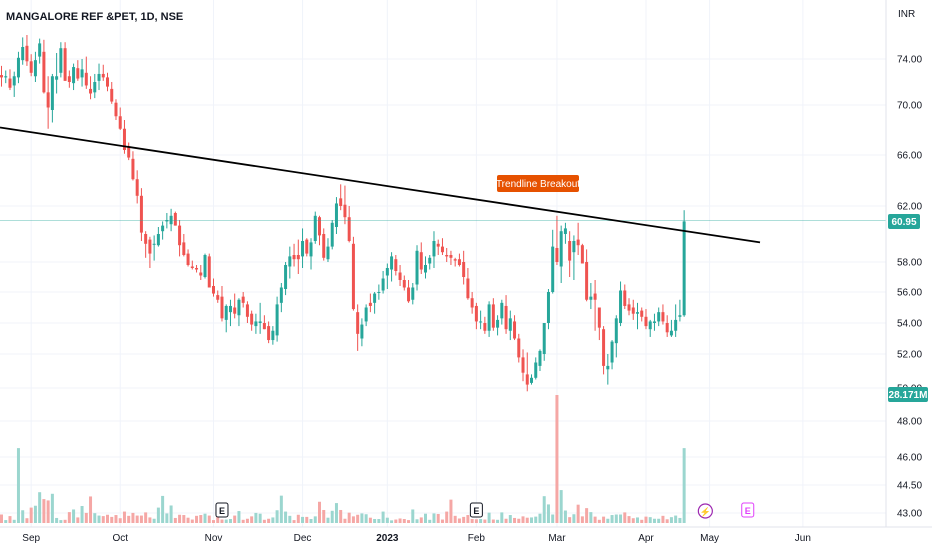 This screenshot has width=932, height=550. I want to click on price-tick-label: 52.00, so click(909, 355).